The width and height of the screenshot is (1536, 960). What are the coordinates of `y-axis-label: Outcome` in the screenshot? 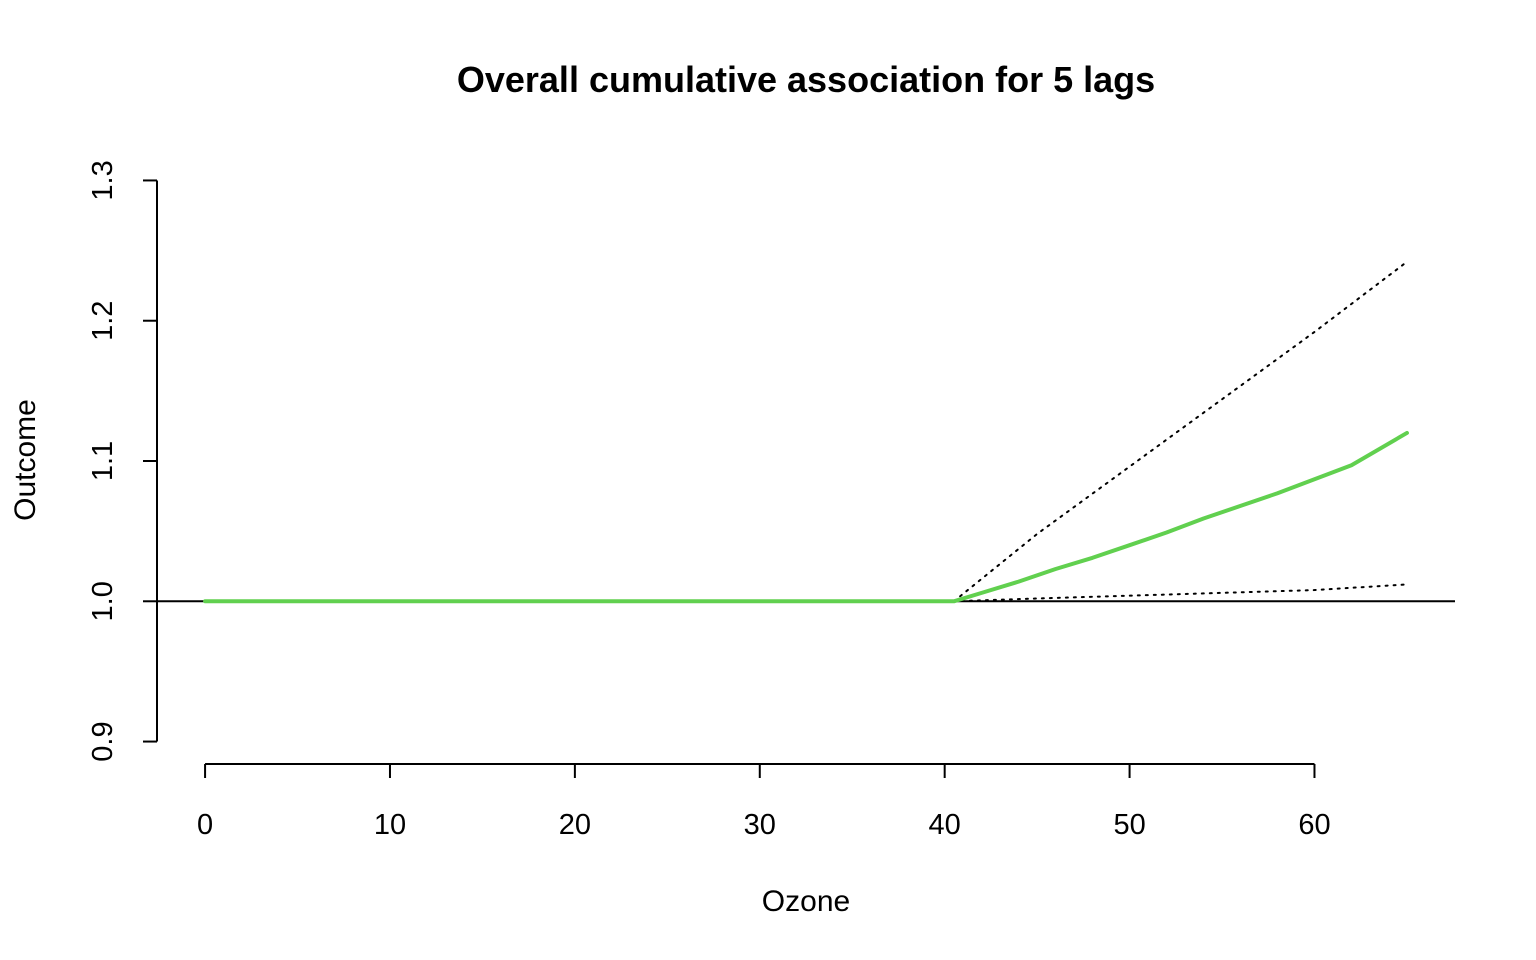 It's located at (25, 460).